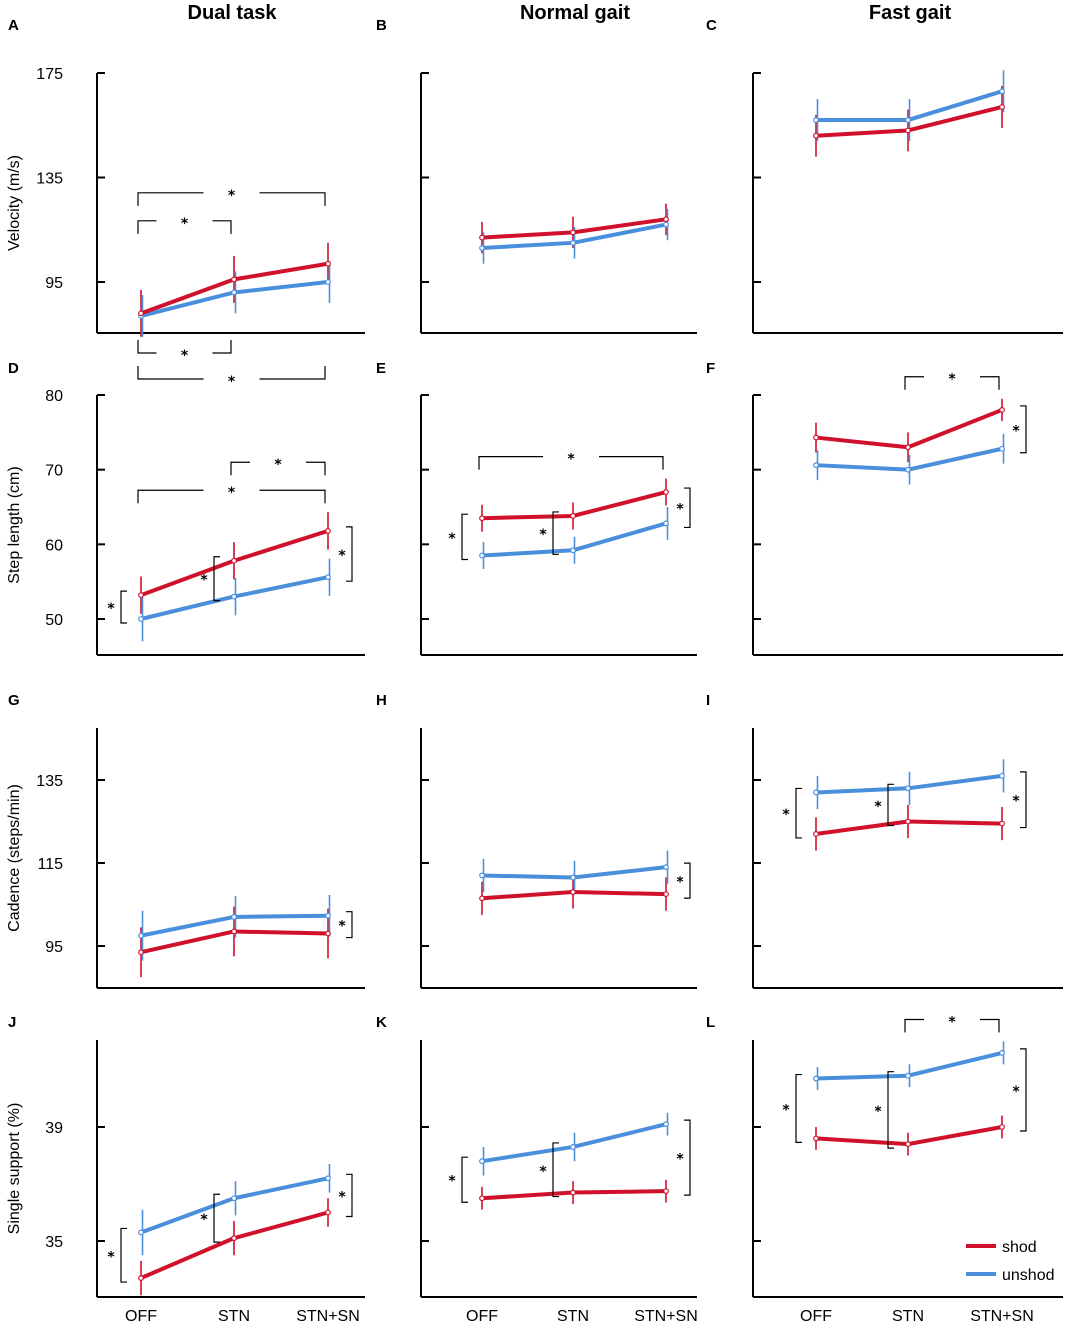 This screenshot has width=1070, height=1326. What do you see at coordinates (884, 175) in the screenshot?
I see `panel-C: C` at bounding box center [884, 175].